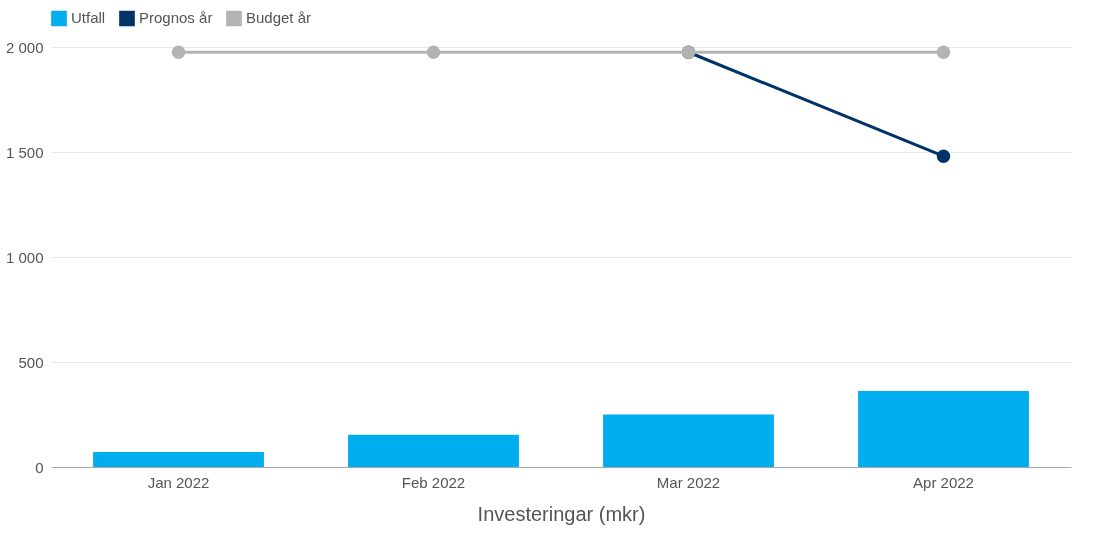  I want to click on y-tick-label: 2 000, so click(24, 47).